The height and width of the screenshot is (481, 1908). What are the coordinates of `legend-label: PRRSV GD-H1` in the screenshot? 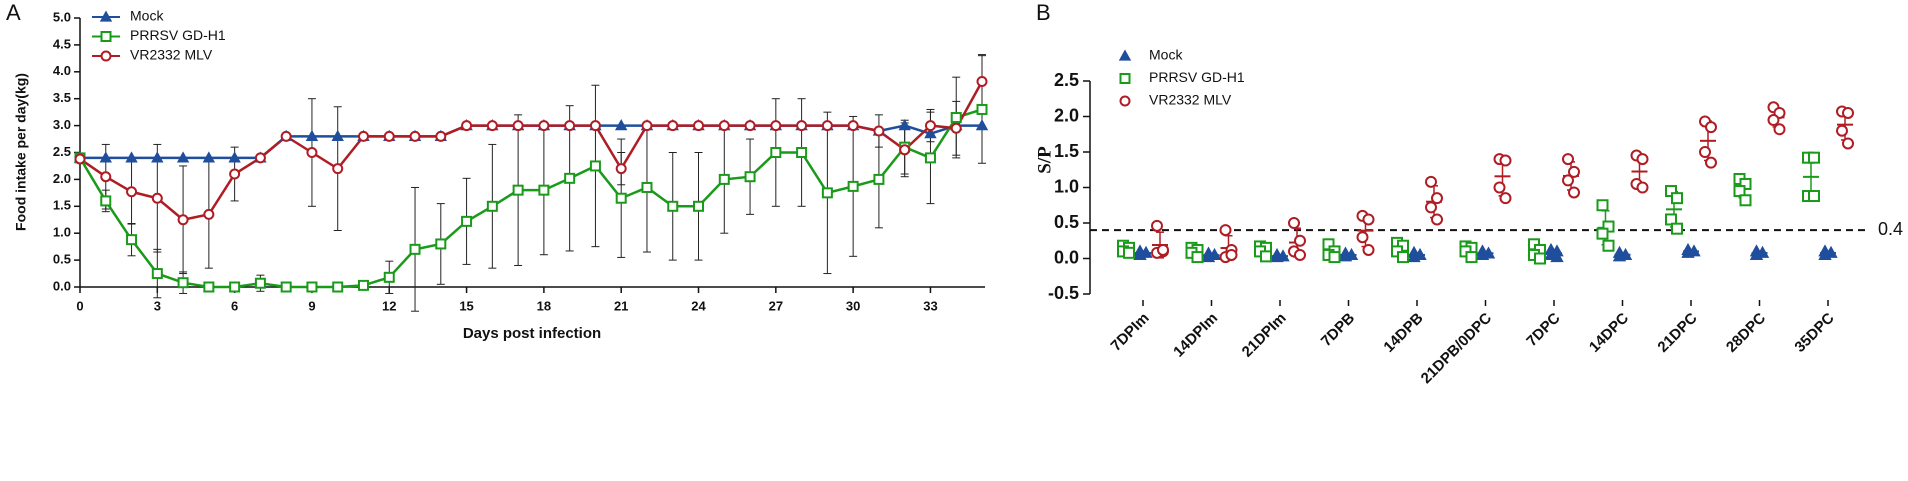 It's located at (178, 35).